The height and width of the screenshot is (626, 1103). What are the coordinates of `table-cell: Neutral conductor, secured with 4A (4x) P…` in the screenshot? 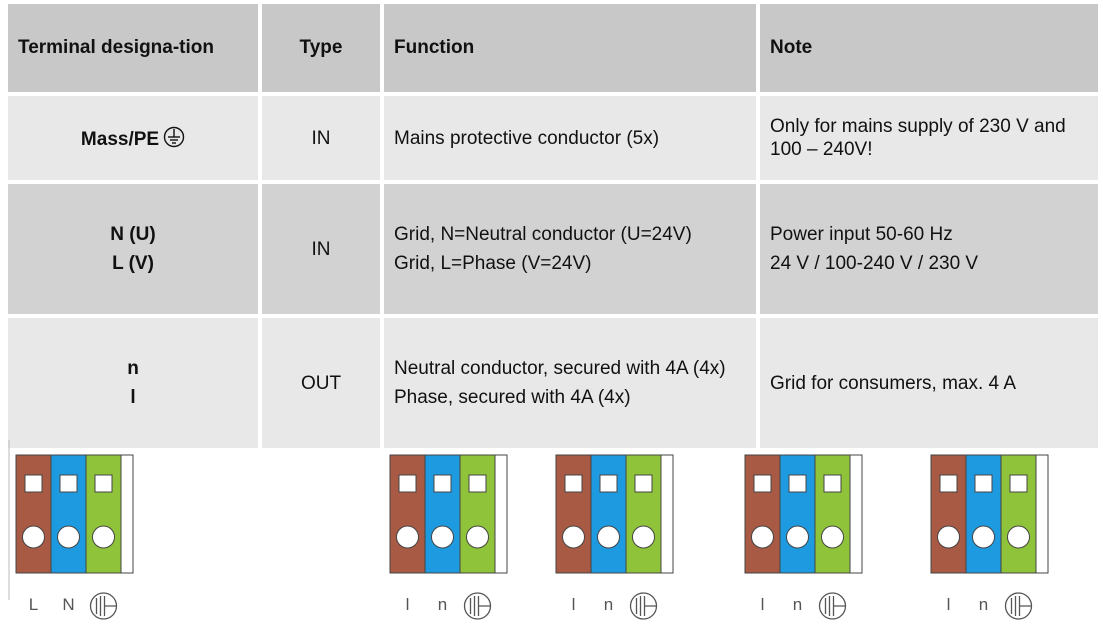 It's located at (570, 383).